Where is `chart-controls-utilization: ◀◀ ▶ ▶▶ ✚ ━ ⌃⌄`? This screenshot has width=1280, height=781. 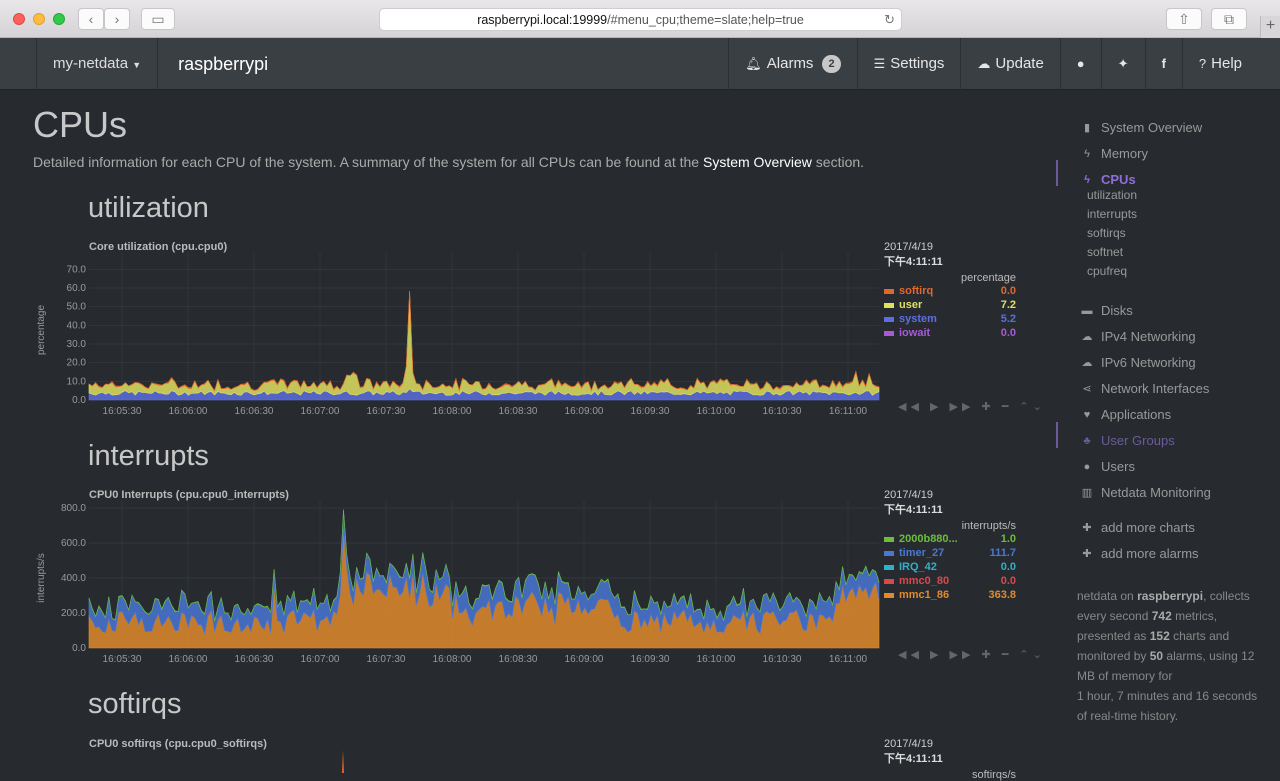 chart-controls-utilization: ◀◀ ▶ ▶▶ ✚ ━ ⌃⌄ is located at coordinates (972, 407).